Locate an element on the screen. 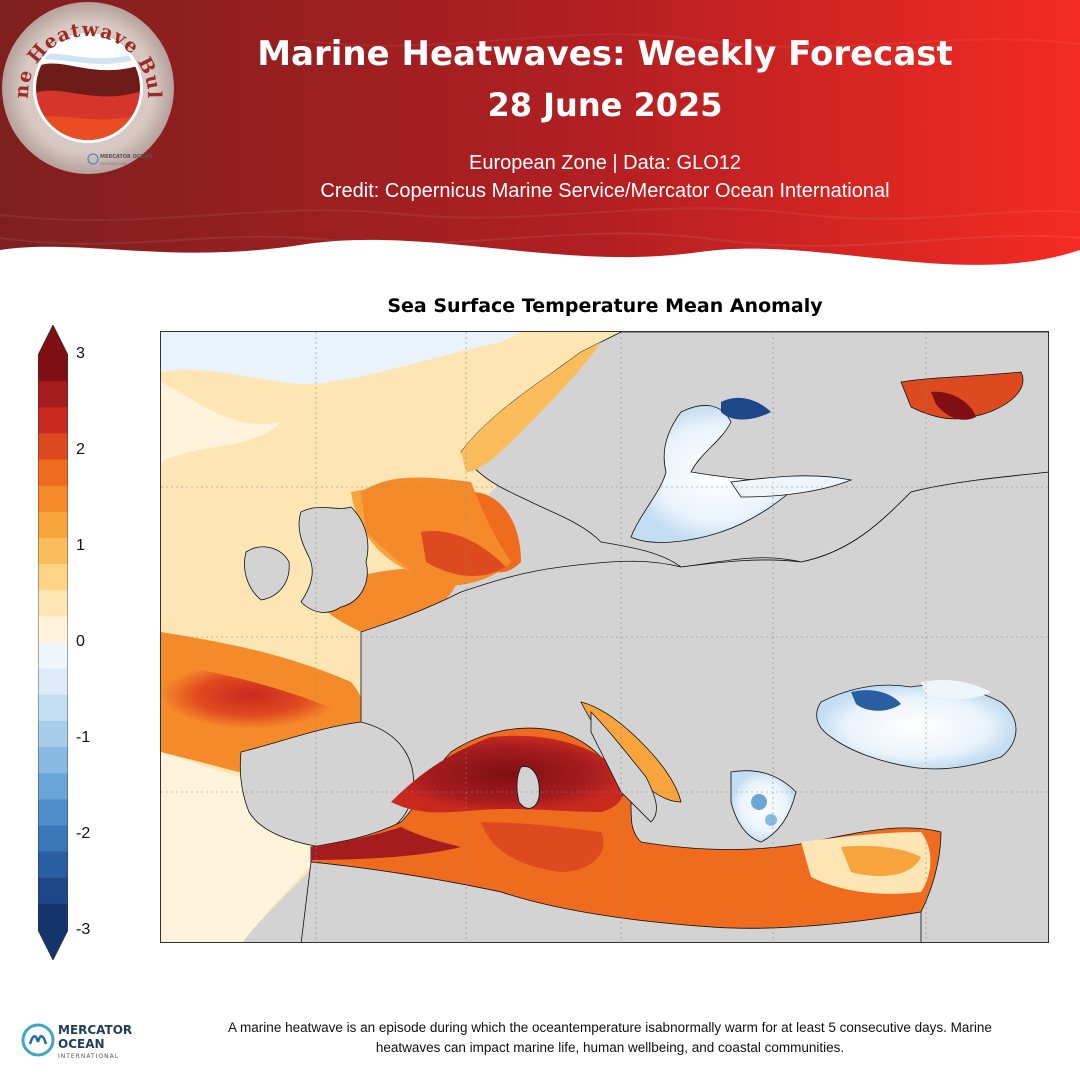 This screenshot has height=1080, width=1080. colorbar-tick-2: 2 is located at coordinates (80, 449).